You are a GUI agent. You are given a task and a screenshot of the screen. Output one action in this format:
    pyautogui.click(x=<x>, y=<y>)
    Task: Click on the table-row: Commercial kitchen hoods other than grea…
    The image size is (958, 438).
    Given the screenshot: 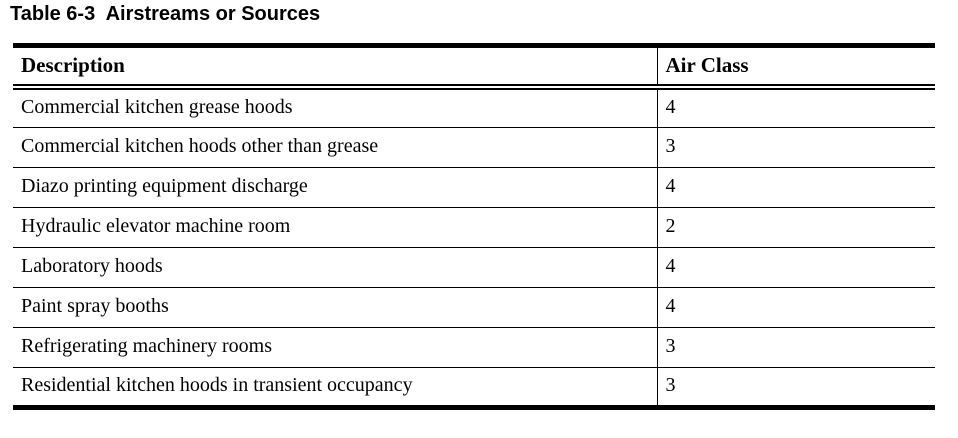 What is the action you would take?
    pyautogui.click(x=474, y=147)
    